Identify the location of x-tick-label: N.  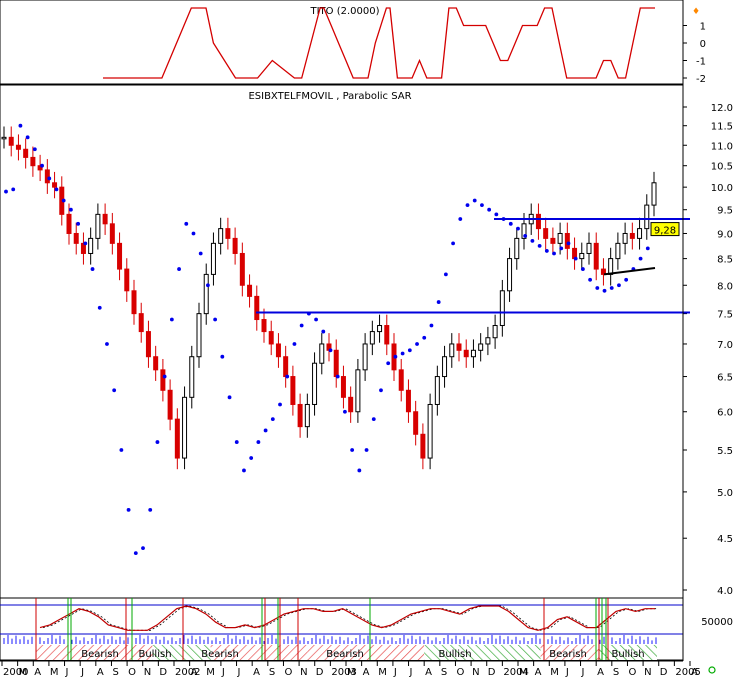
(475, 672).